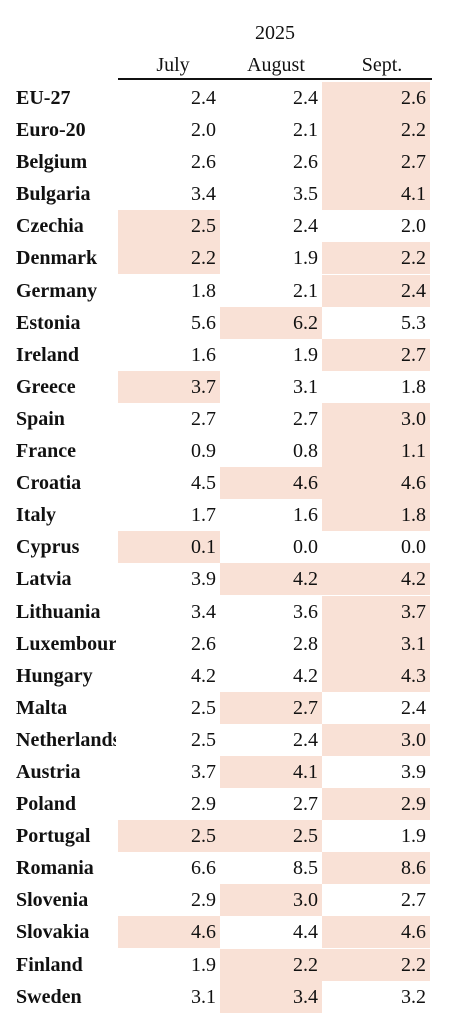 The width and height of the screenshot is (467, 1024). What do you see at coordinates (43, 98) in the screenshot?
I see `country-label: EU-27` at bounding box center [43, 98].